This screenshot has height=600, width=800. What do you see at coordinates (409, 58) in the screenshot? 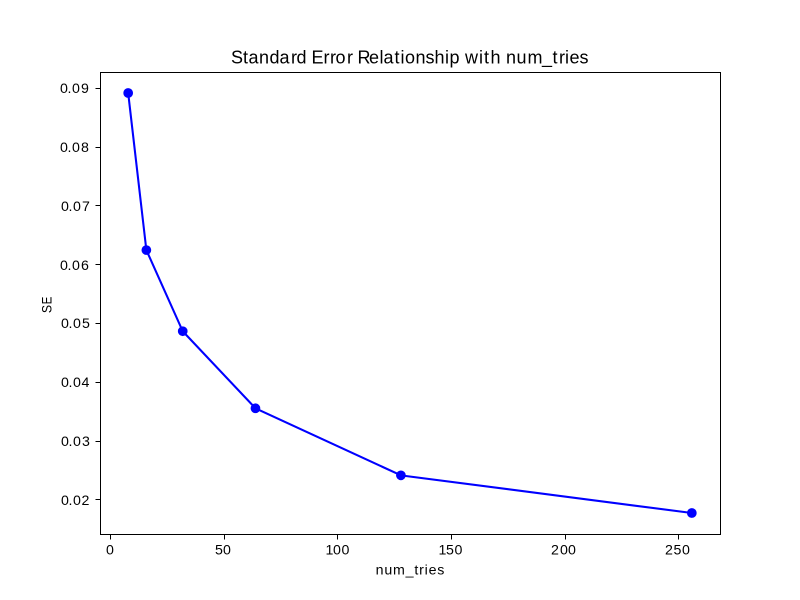
I see `svg-text: Relationship` at bounding box center [409, 58].